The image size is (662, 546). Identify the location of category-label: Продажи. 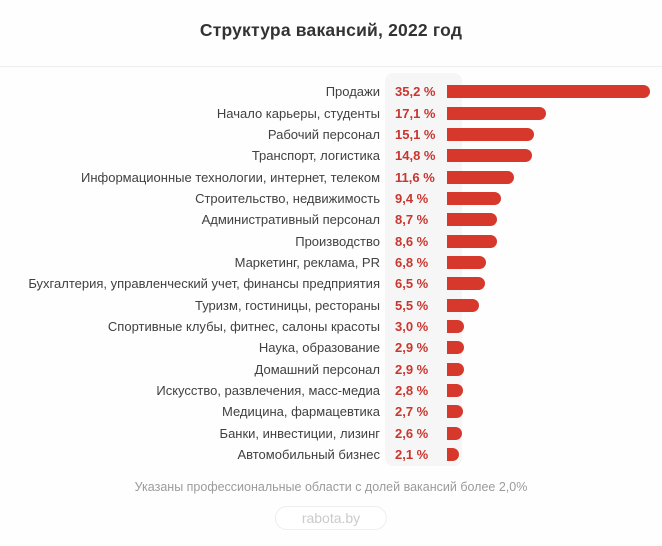
(352, 92).